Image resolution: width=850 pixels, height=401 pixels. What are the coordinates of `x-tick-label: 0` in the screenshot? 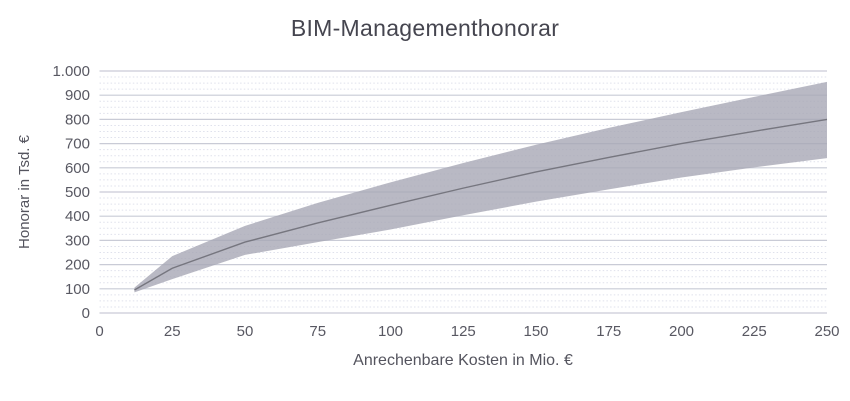 It's located at (99, 331).